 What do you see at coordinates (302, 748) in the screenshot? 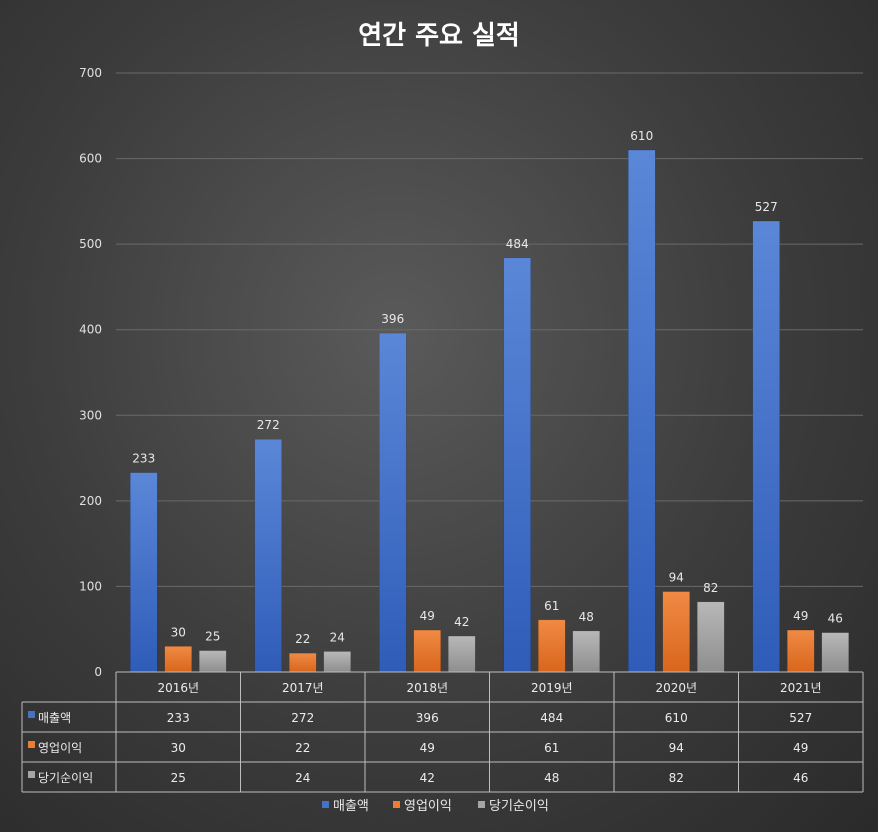
I see `table-cell: 22` at bounding box center [302, 748].